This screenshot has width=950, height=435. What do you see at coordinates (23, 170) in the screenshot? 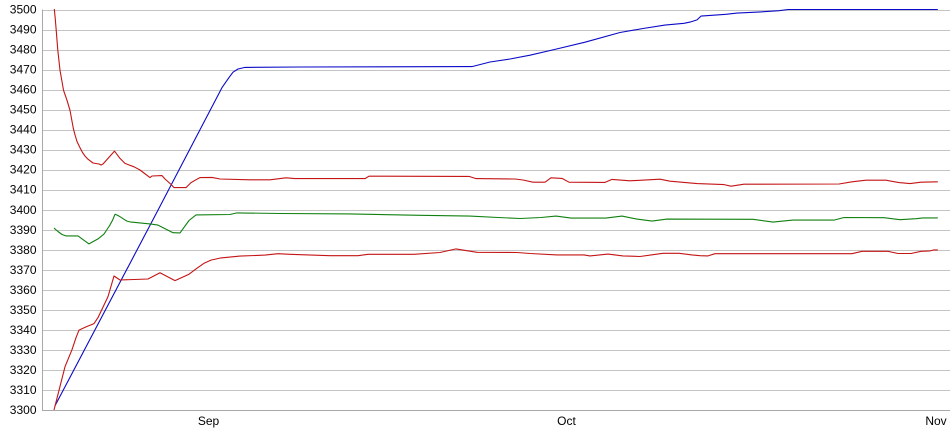
I see `svg-text: 3420` at bounding box center [23, 170].